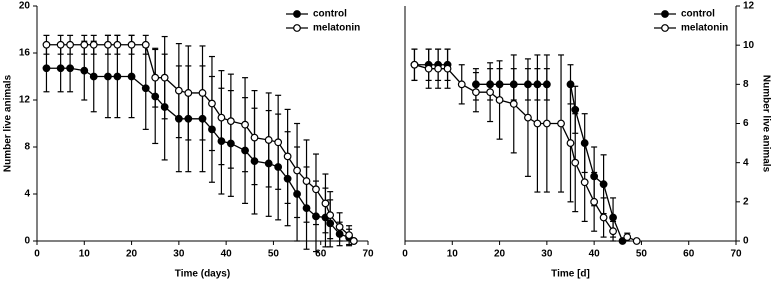 Image resolution: width=774 pixels, height=284 pixels. I want to click on x-tick-label: 40, so click(595, 254).